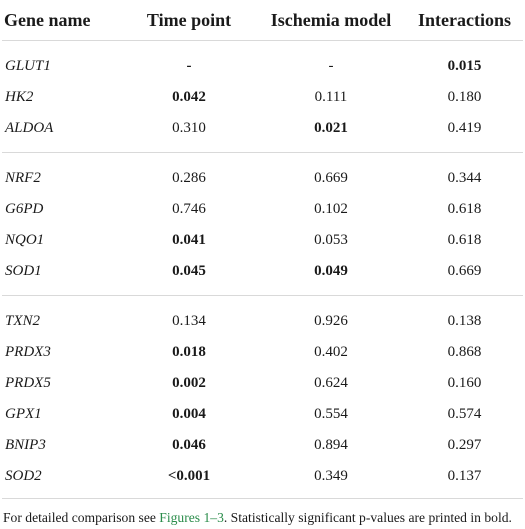 Image resolution: width=525 pixels, height=529 pixels. What do you see at coordinates (189, 480) in the screenshot?
I see `time-point-cell: <0.001` at bounding box center [189, 480].